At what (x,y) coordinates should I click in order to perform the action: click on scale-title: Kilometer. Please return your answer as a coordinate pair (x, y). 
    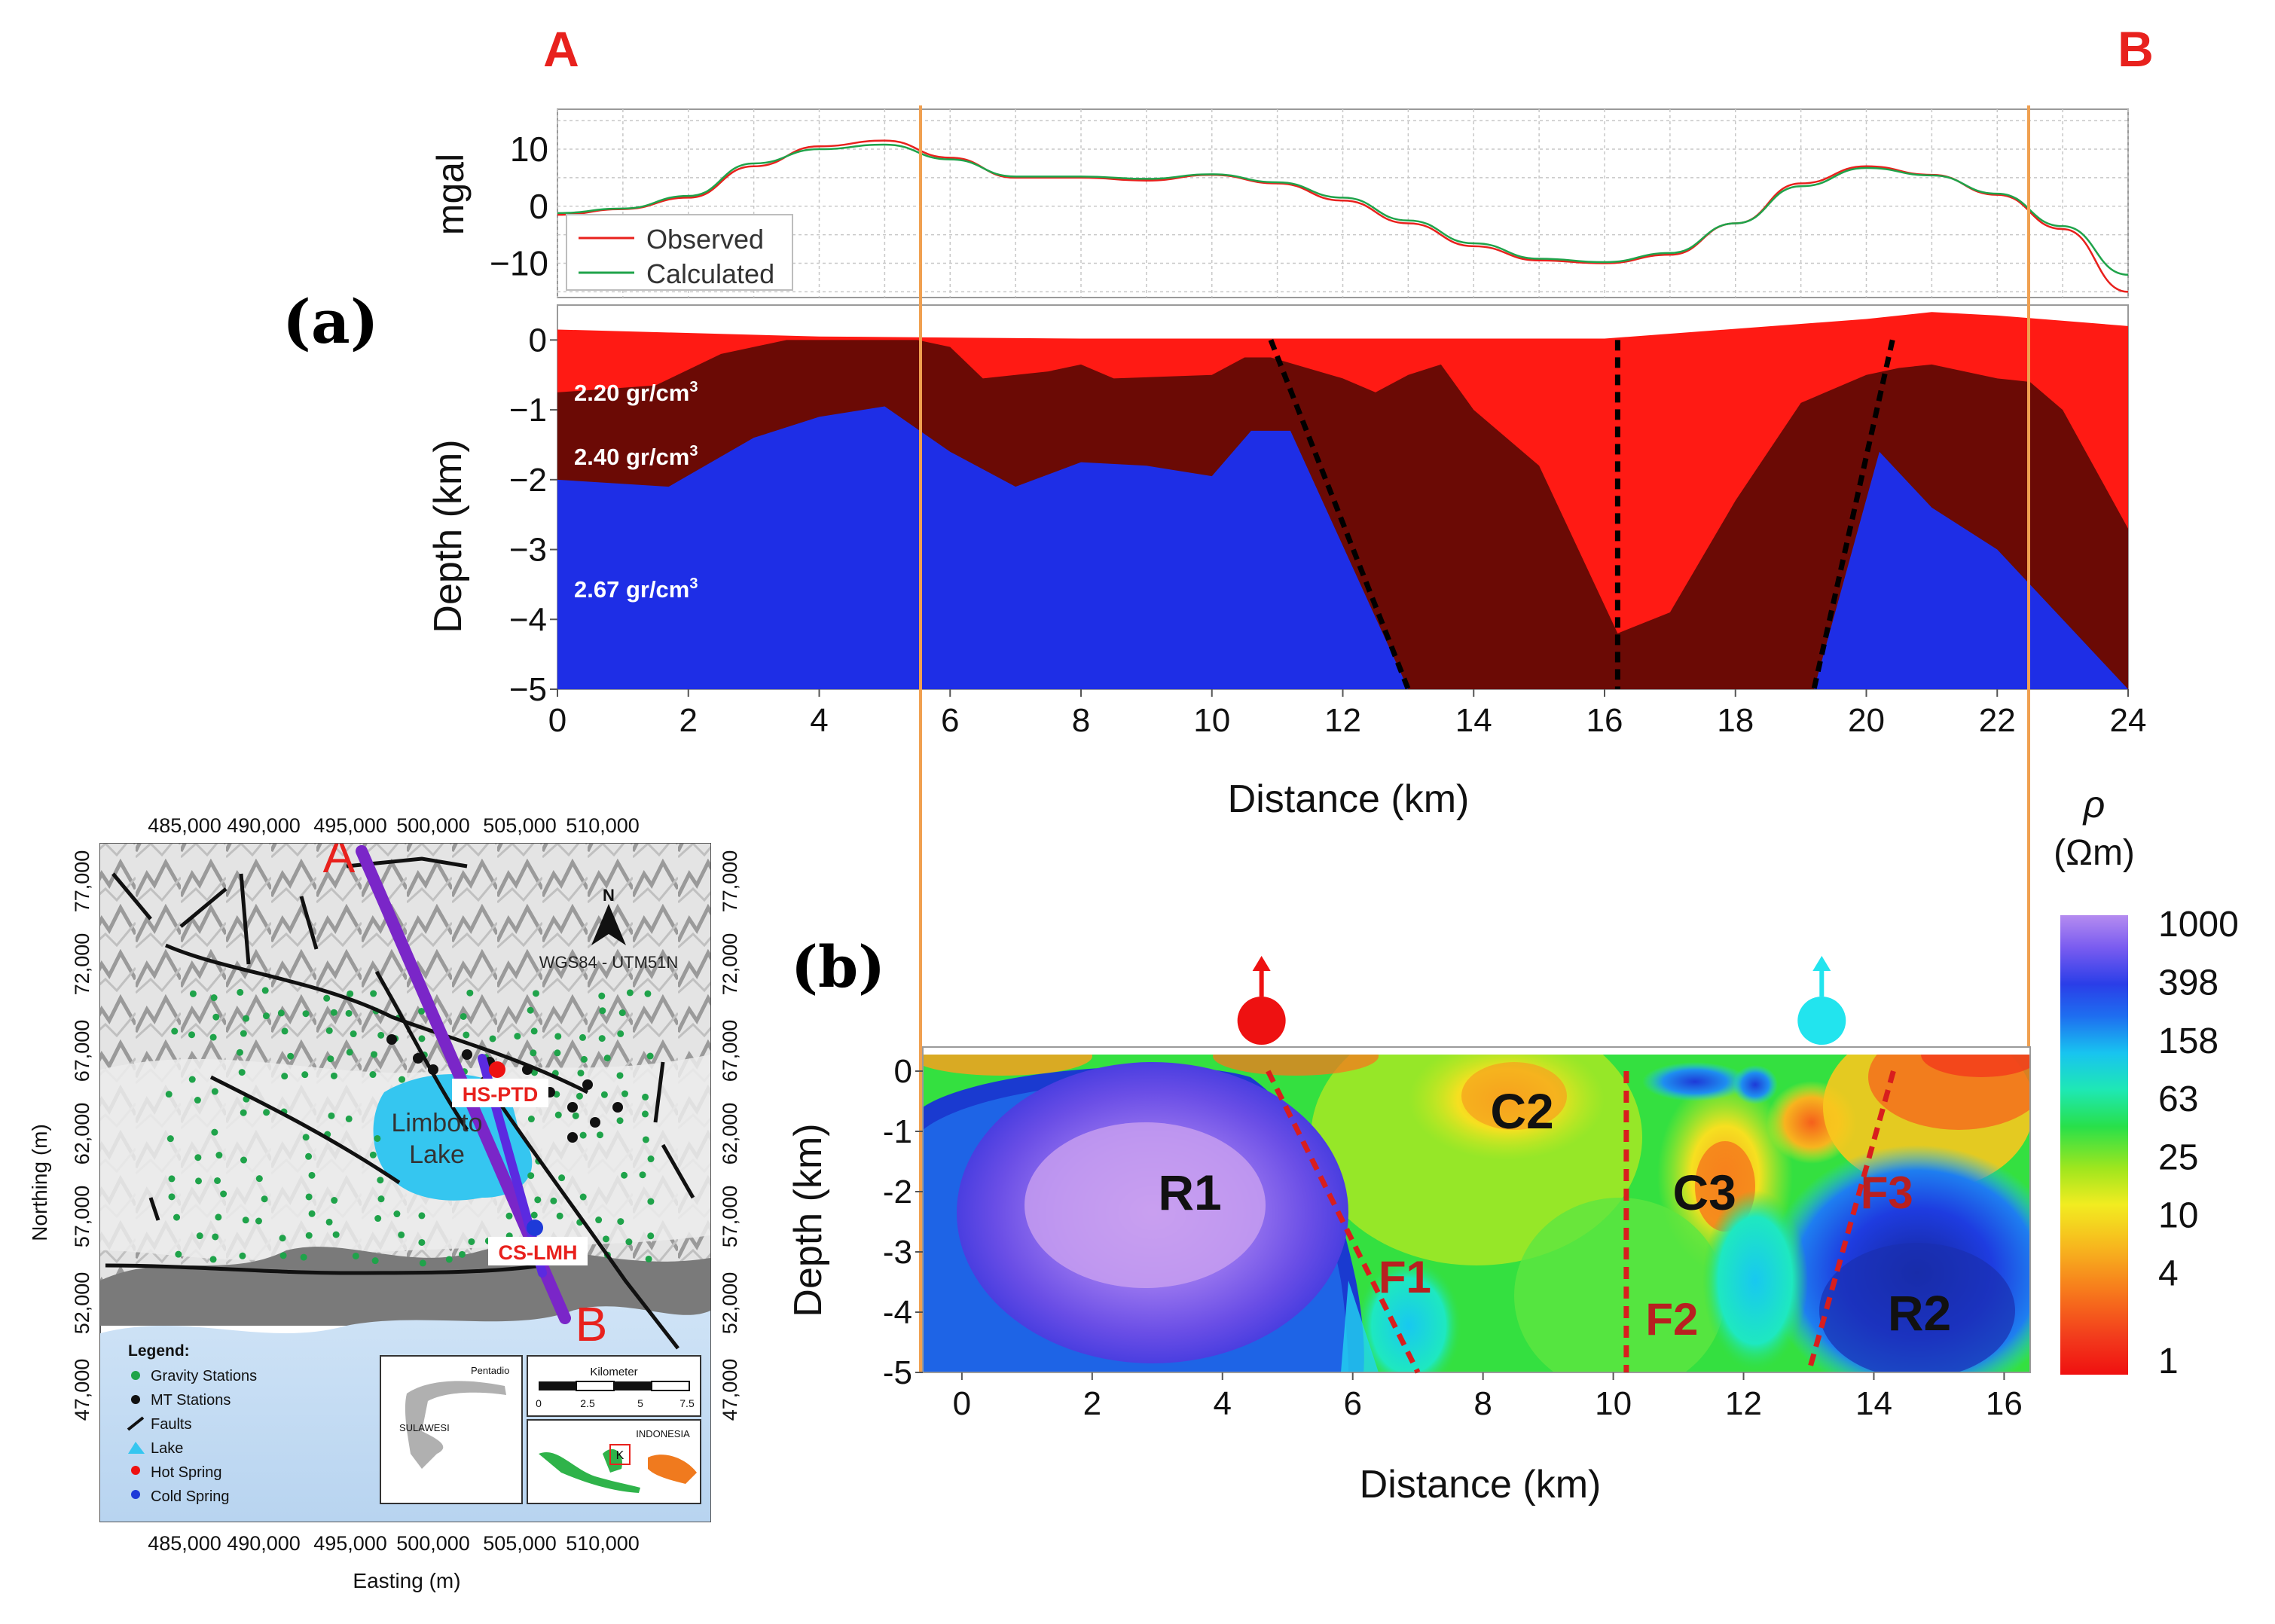
    Looking at the image, I should click on (613, 1372).